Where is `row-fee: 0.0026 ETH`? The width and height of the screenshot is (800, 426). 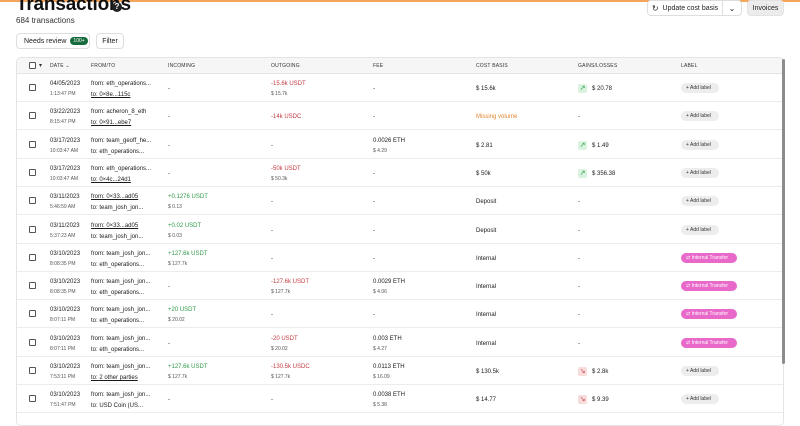
row-fee: 0.0026 ETH is located at coordinates (389, 140).